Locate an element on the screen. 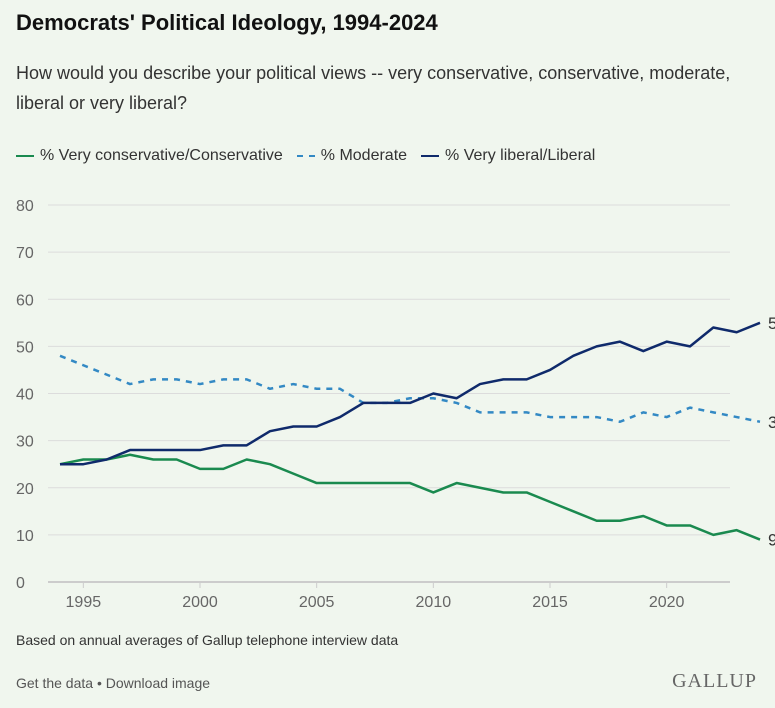 The width and height of the screenshot is (775, 708). x-tick-label: 2005 is located at coordinates (317, 602).